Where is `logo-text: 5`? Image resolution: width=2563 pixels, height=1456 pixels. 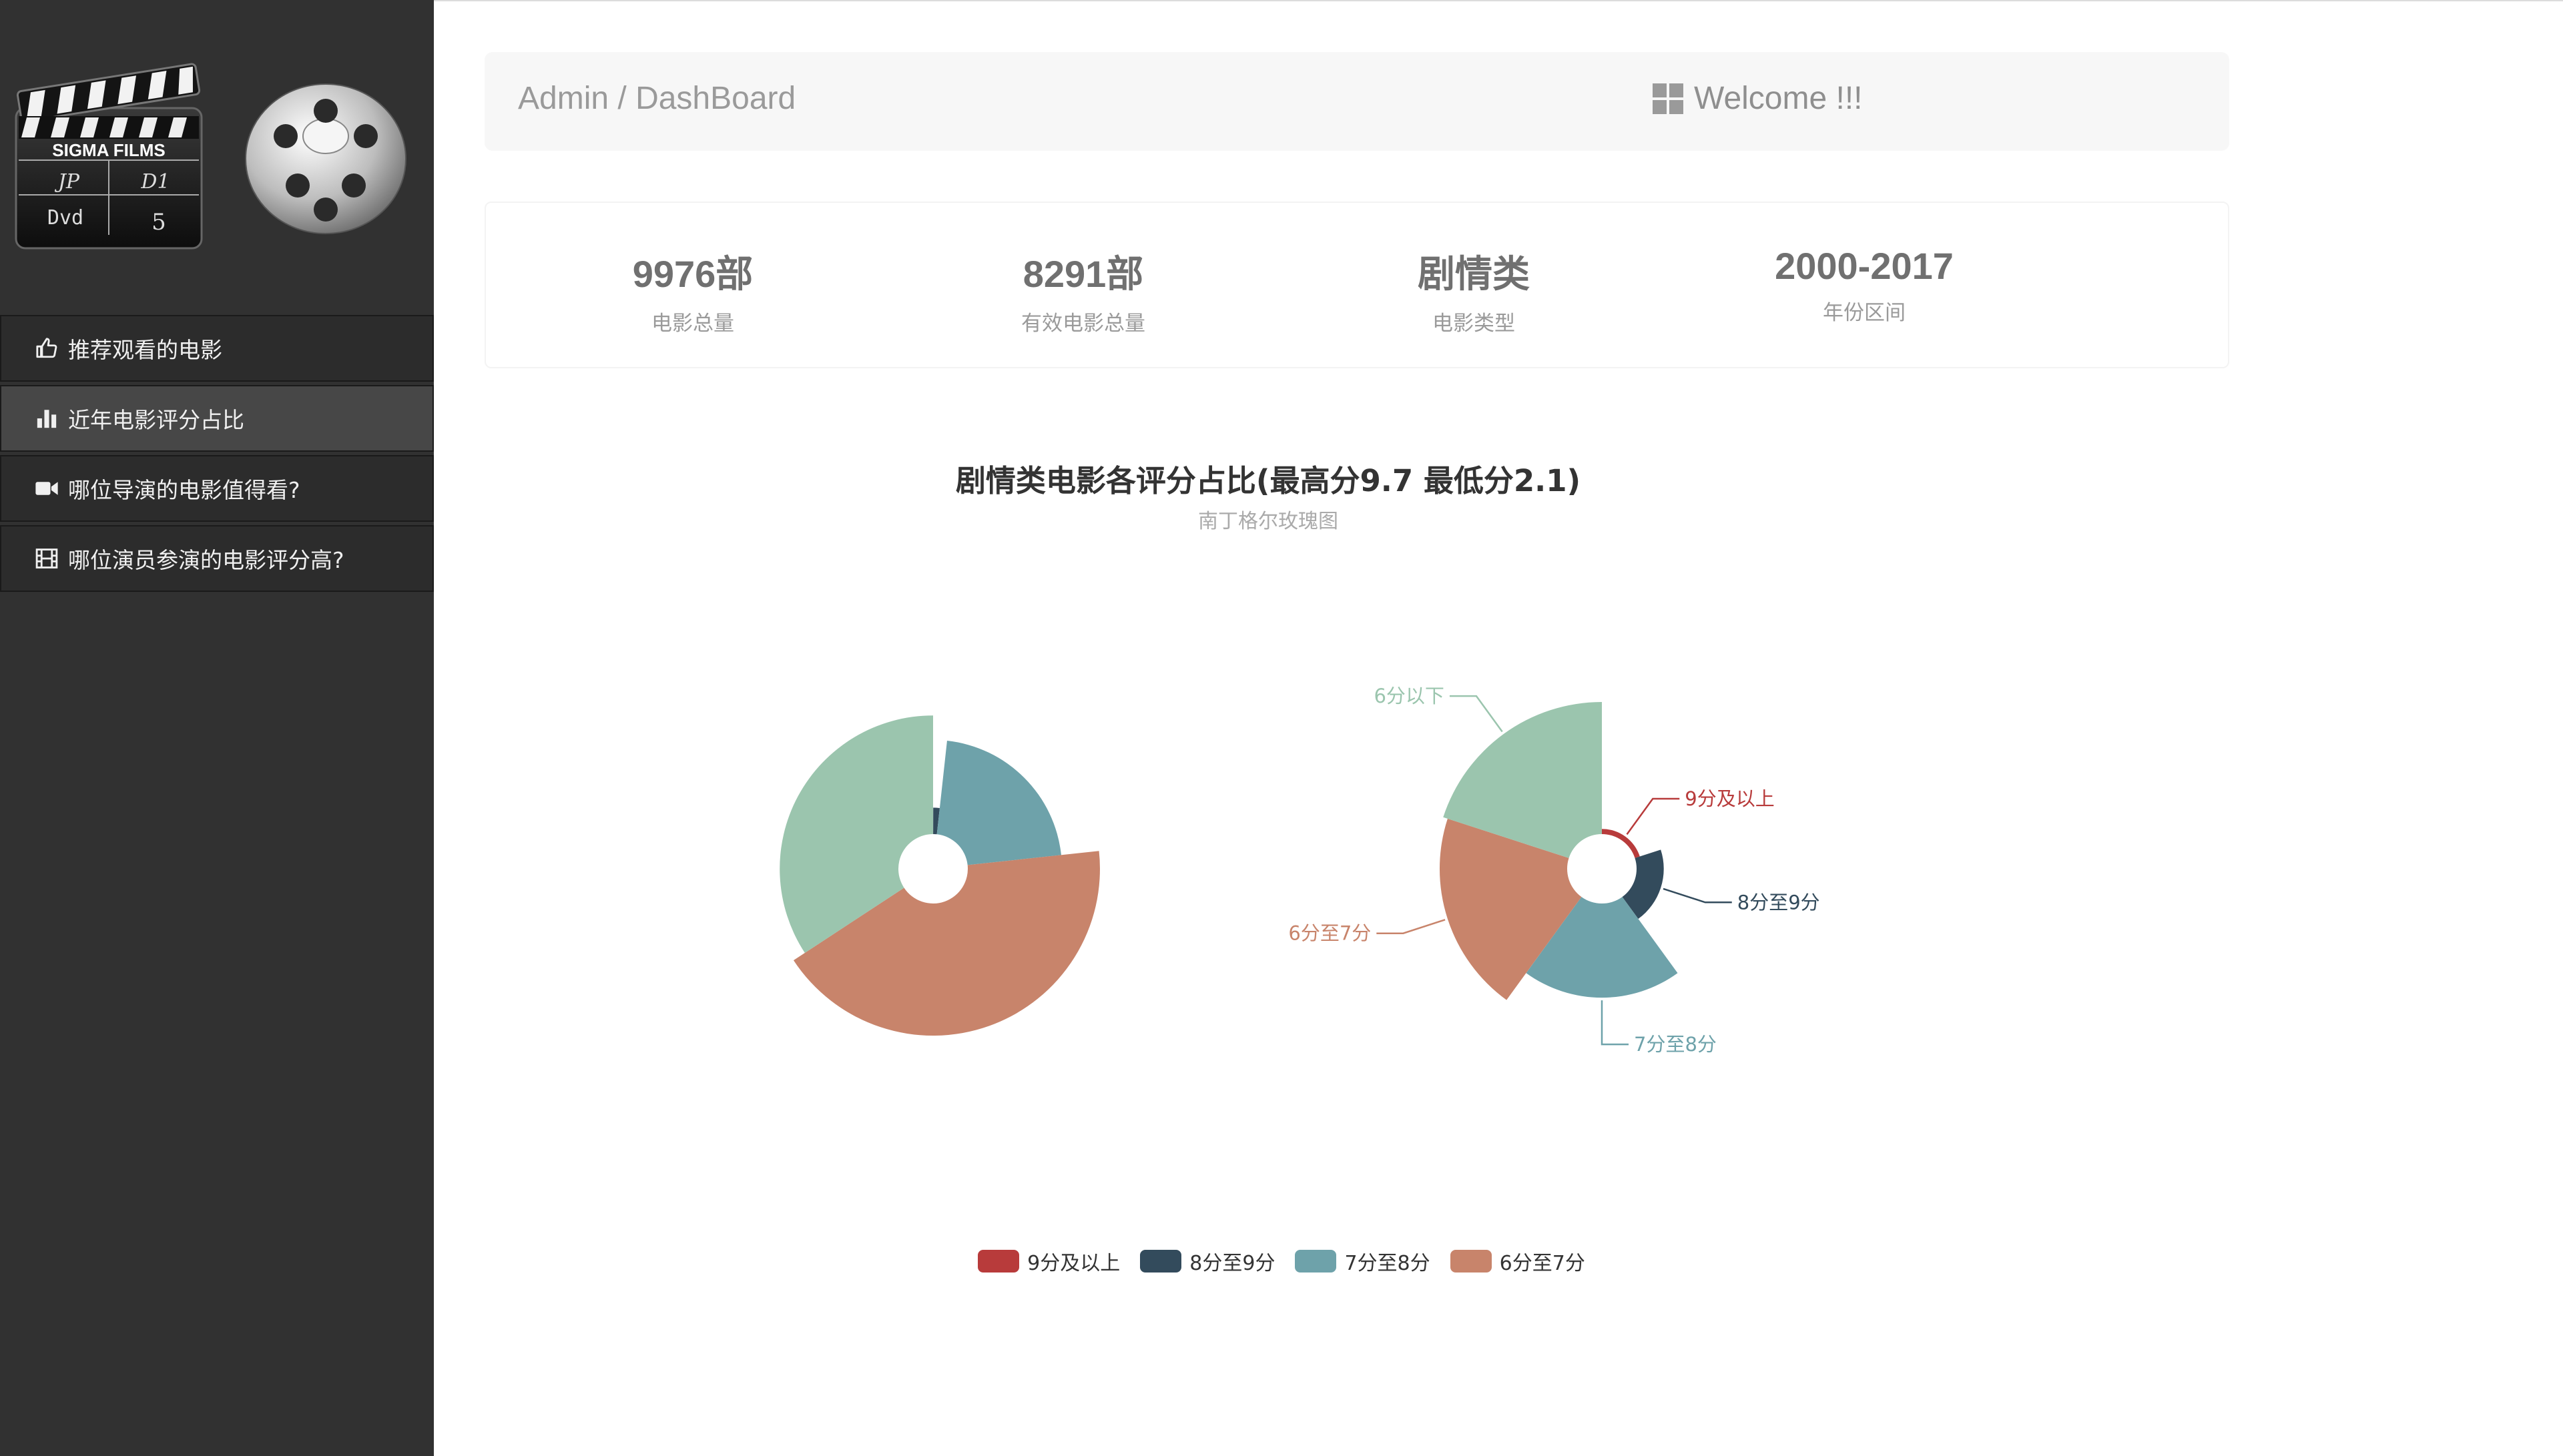
logo-text: 5 is located at coordinates (159, 222).